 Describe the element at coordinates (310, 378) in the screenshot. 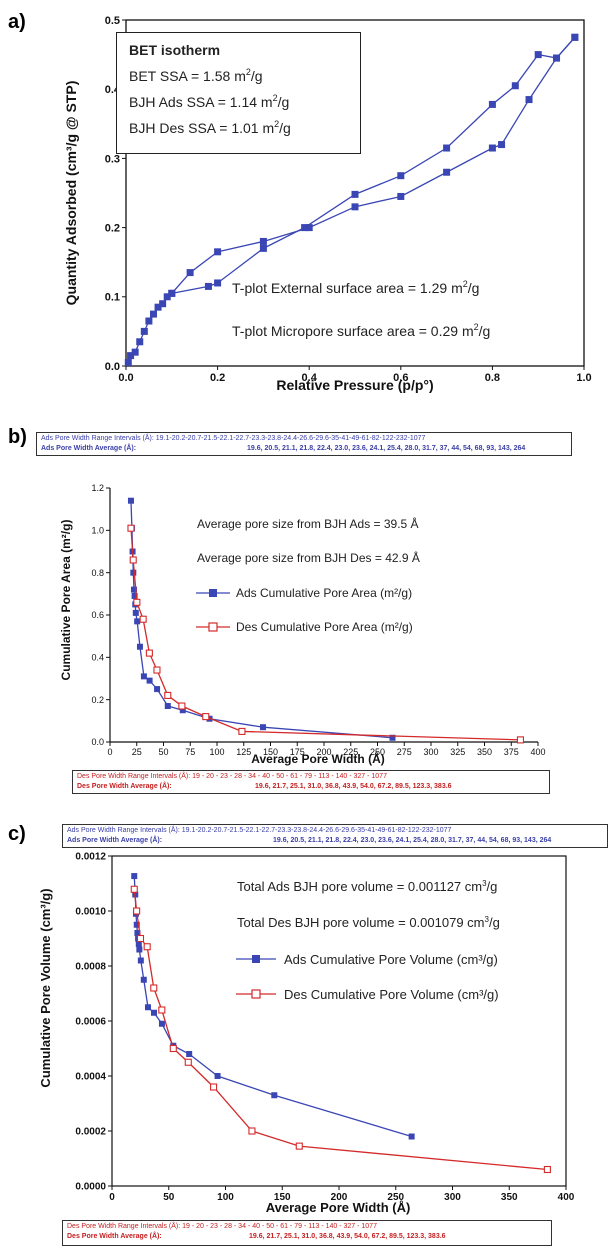

I see `x-tick-label: 0.4` at that location.